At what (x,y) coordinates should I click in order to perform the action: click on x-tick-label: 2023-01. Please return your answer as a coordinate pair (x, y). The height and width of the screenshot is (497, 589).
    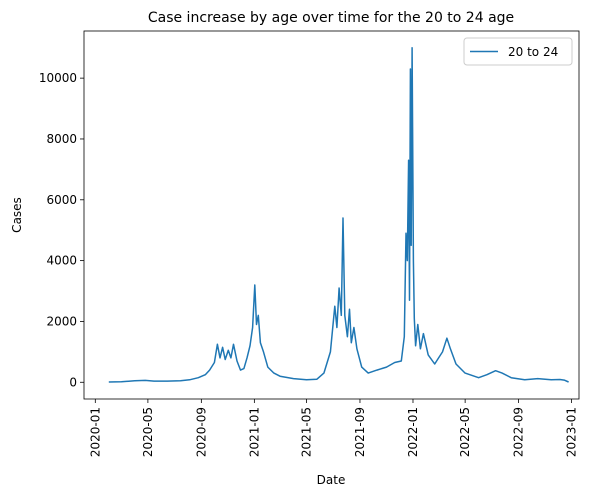
    Looking at the image, I should click on (572, 432).